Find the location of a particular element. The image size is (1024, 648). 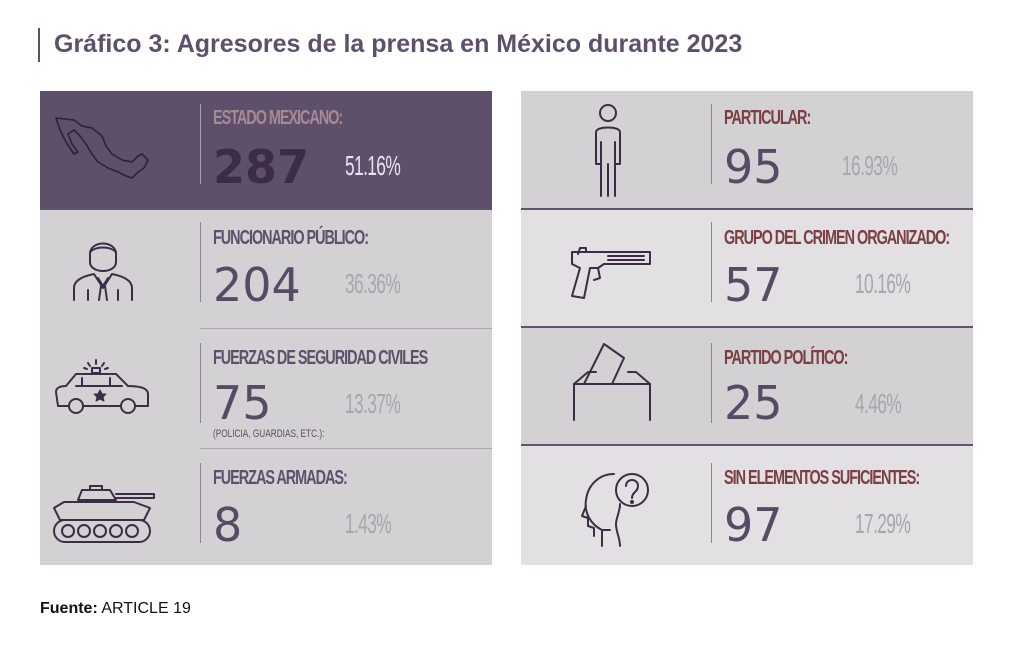

count-fuerzas-armadas: 8 is located at coordinates (228, 525).